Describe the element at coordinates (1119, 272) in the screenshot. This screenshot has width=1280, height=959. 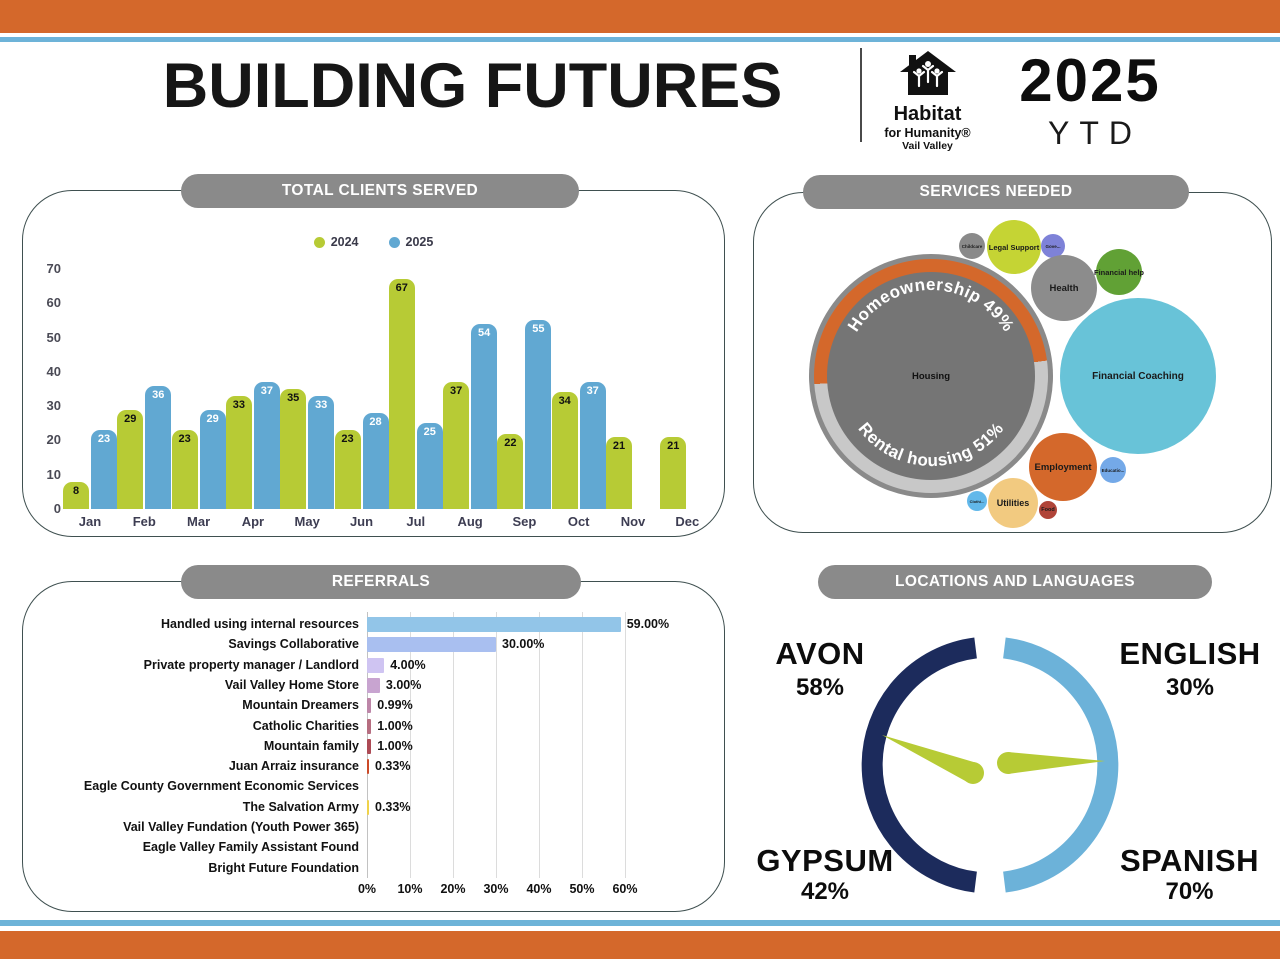
I see `bubble-financial-help: Financial help` at that location.